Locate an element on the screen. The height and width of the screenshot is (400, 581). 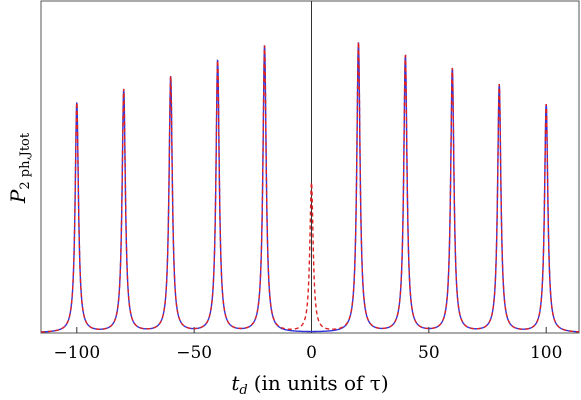
x-tick-label: −50 is located at coordinates (194, 353).